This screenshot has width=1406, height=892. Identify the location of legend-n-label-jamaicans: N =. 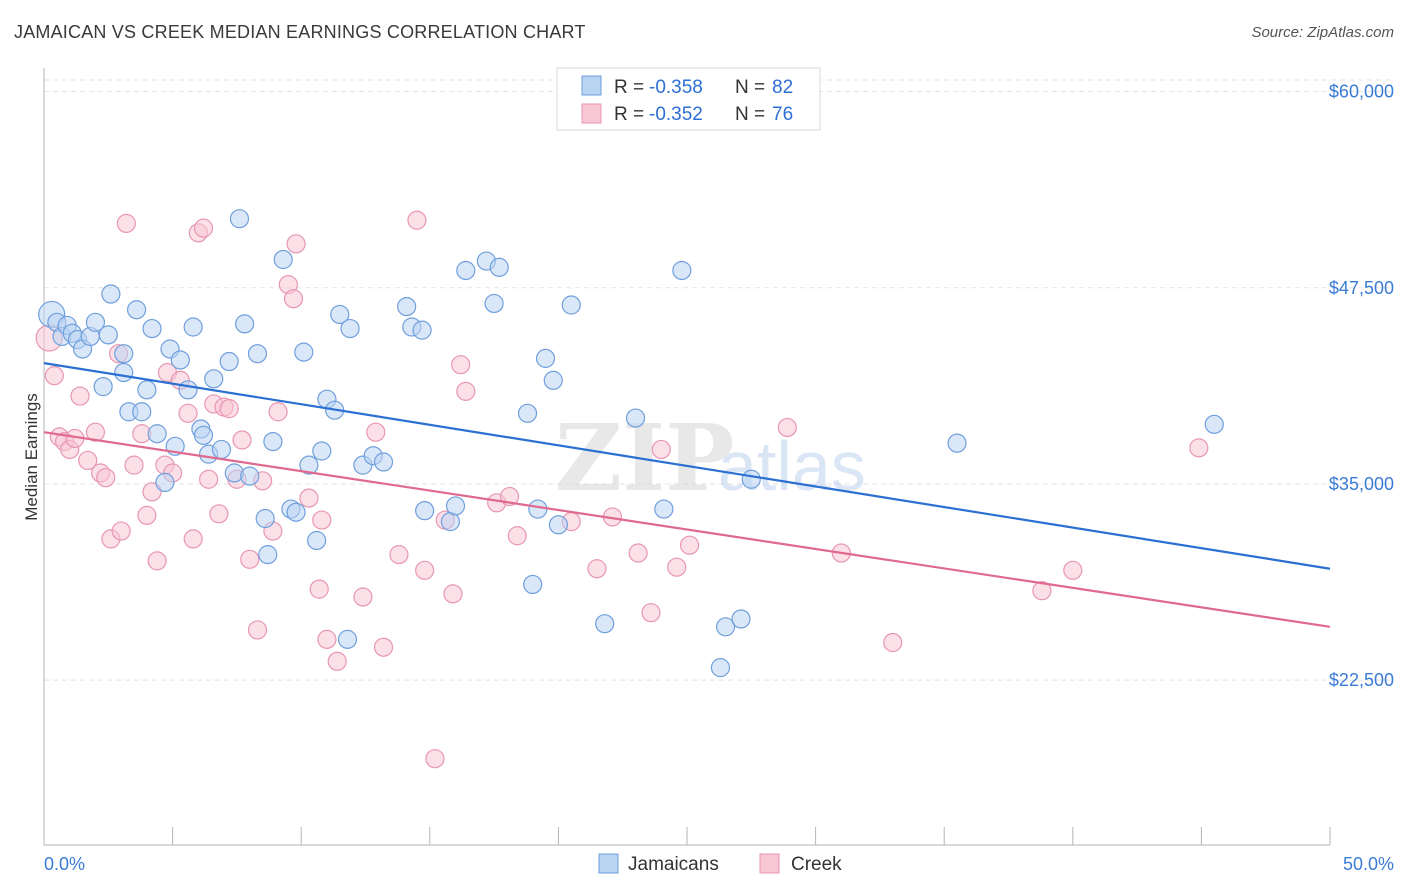
(750, 87).